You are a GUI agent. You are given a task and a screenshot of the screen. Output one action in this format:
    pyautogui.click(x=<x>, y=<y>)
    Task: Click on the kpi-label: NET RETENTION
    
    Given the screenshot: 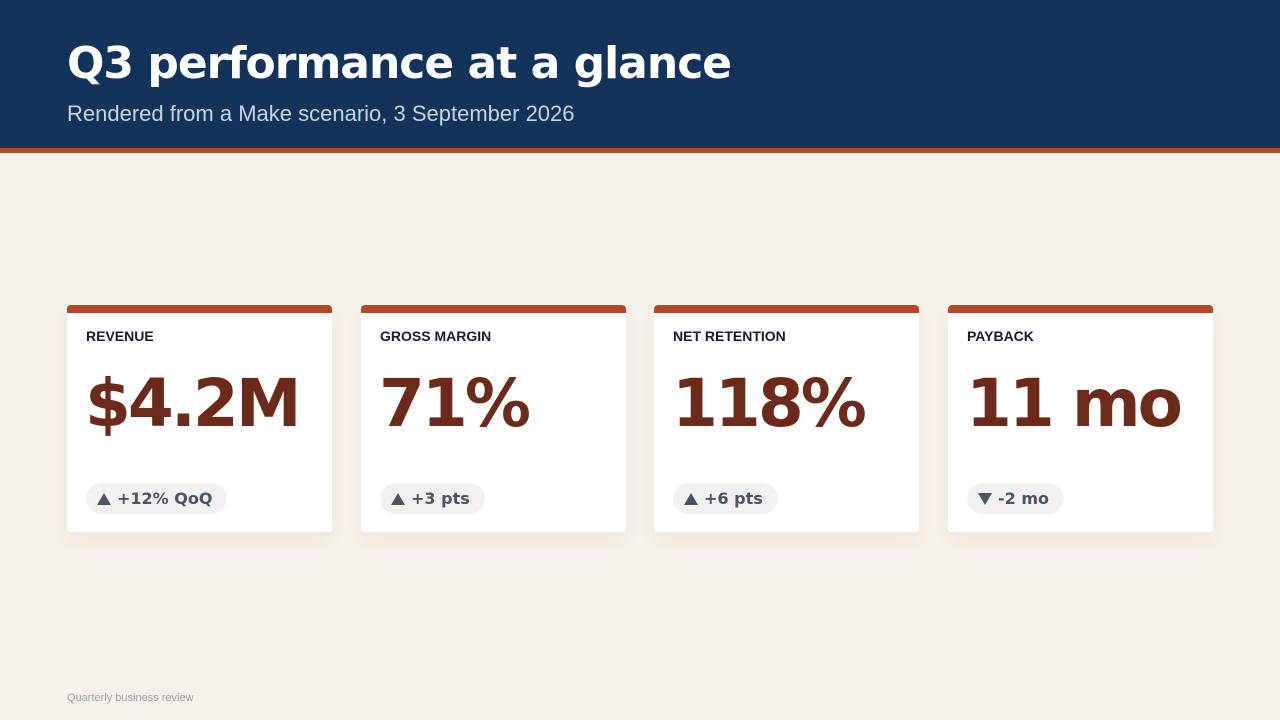 What is the action you would take?
    pyautogui.click(x=729, y=336)
    